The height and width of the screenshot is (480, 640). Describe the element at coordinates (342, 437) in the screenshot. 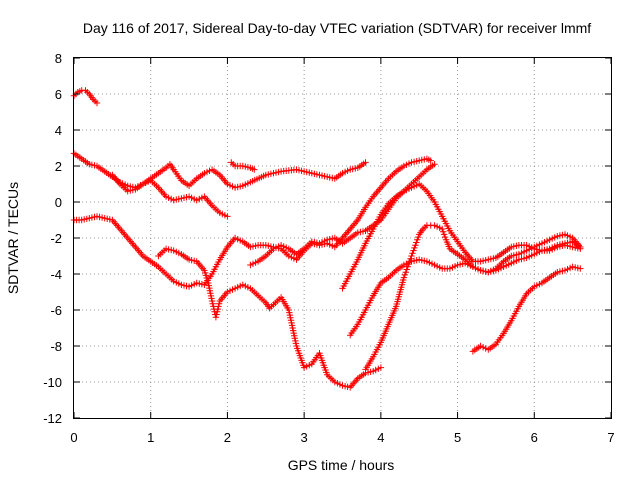

I see `x-axis-tick-labels: 0 1 2 3 4 5 6 7` at that location.